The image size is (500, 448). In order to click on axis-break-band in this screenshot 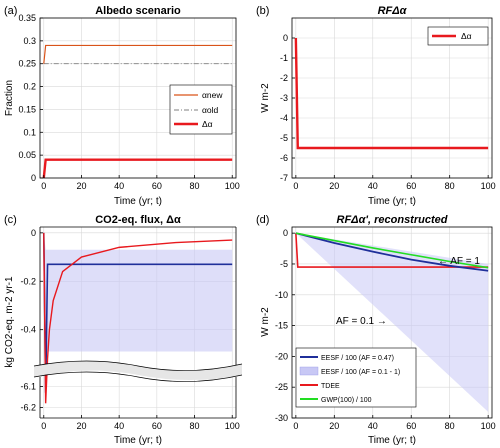, I will do `click(138, 370)`.